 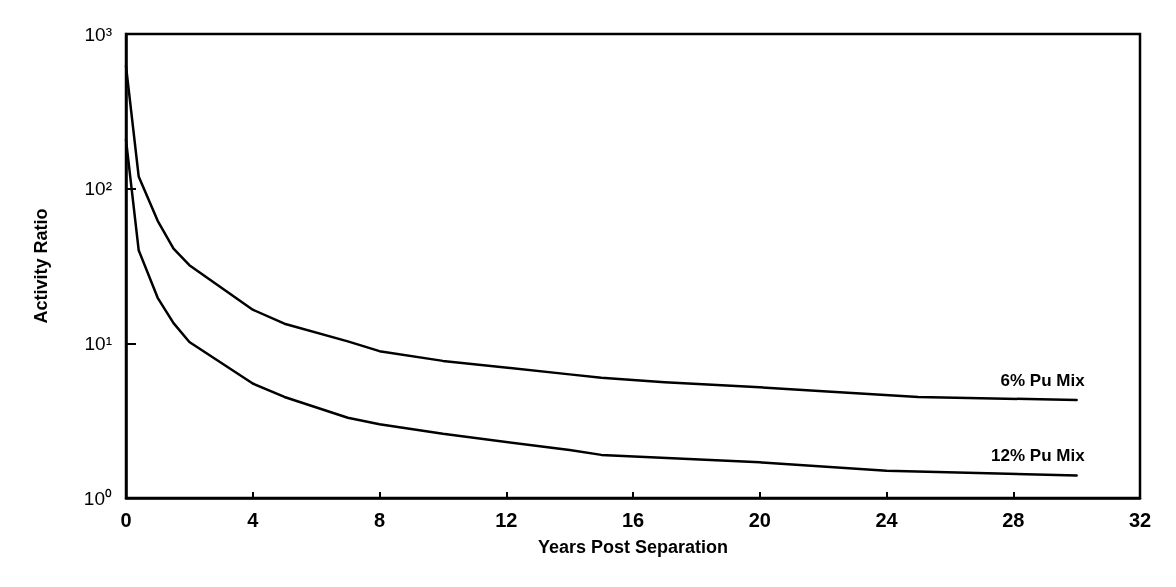 I want to click on y-tick-label: 10⁰, so click(x=97, y=498).